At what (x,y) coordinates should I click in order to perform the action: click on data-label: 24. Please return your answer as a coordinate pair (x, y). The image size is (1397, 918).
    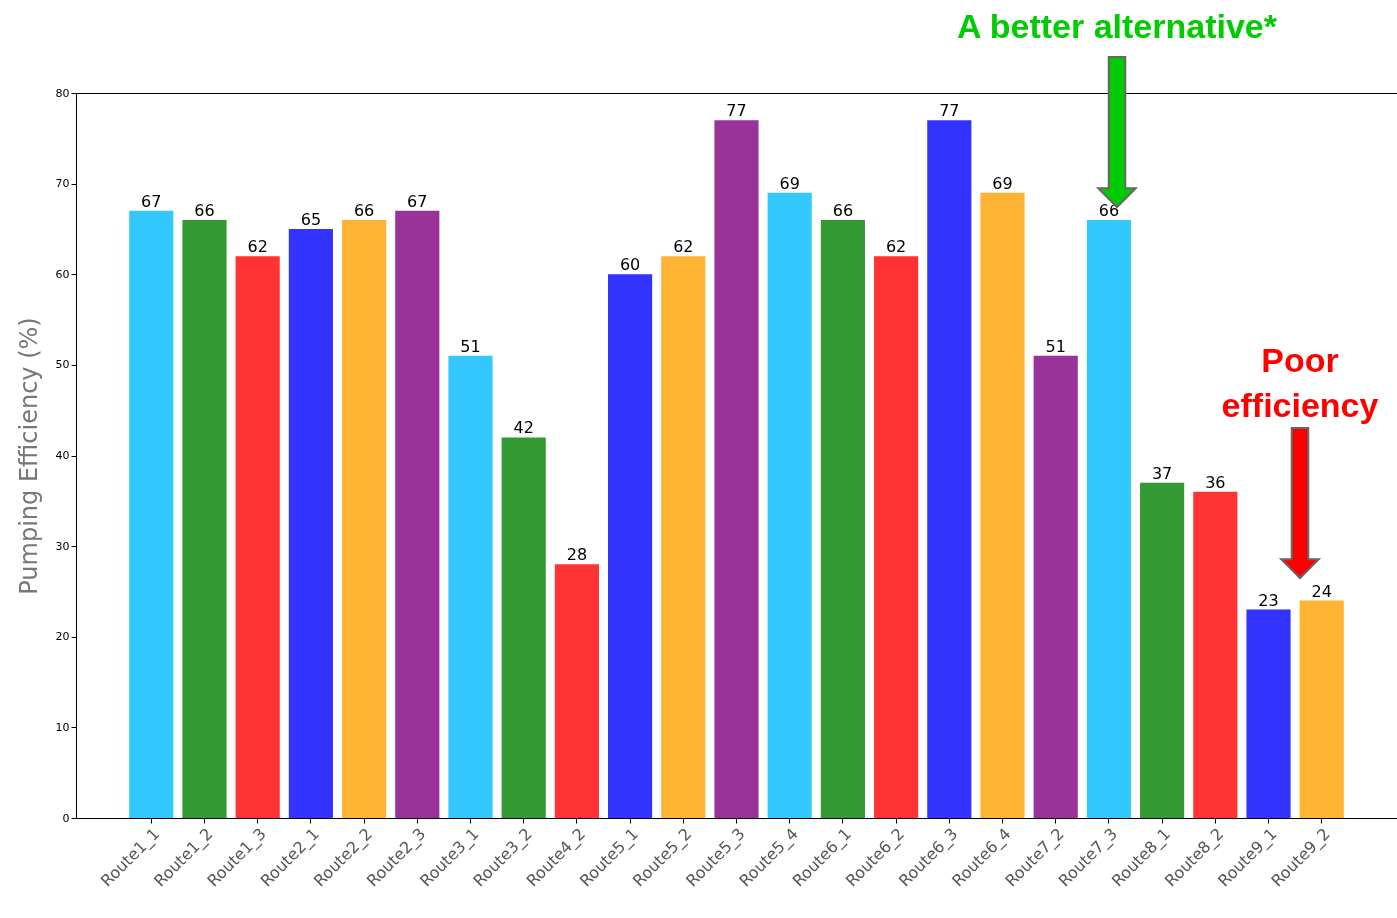
    Looking at the image, I should click on (1321, 591).